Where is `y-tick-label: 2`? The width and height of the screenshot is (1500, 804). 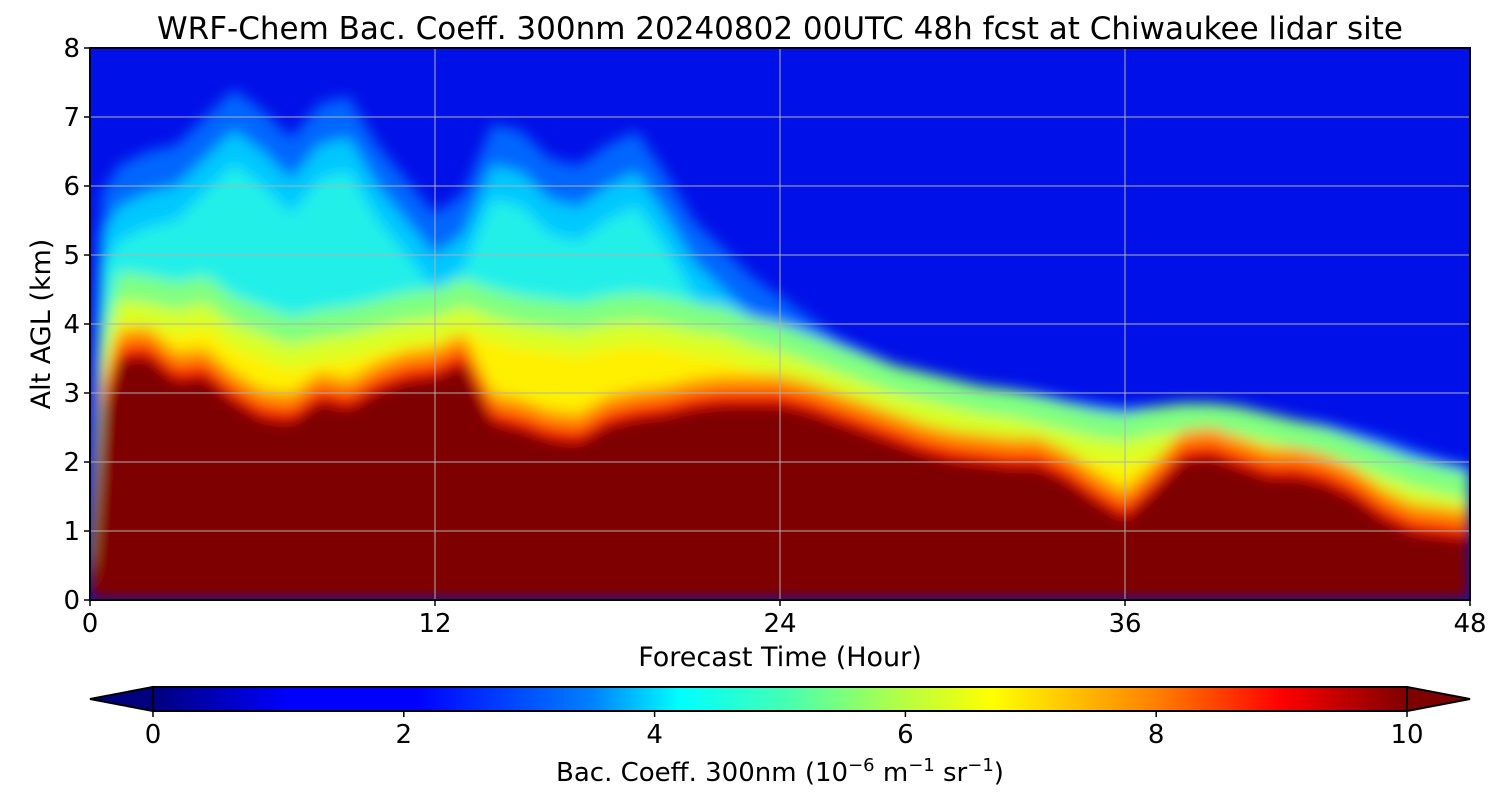
y-tick-label: 2 is located at coordinates (71, 463).